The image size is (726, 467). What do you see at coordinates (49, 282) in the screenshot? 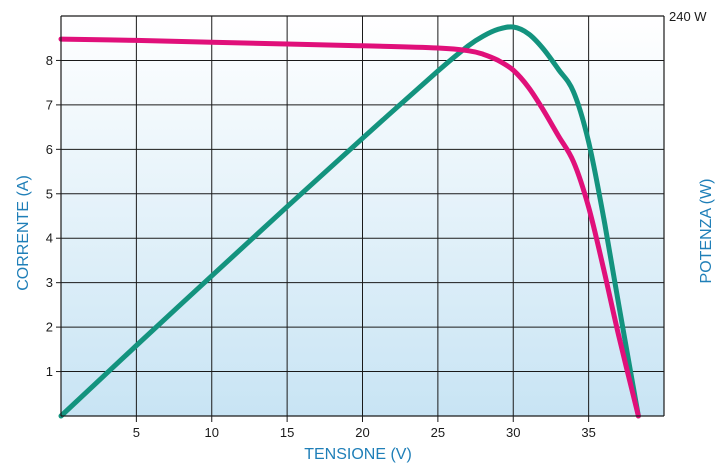
I see `y-tick-label: 3` at bounding box center [49, 282].